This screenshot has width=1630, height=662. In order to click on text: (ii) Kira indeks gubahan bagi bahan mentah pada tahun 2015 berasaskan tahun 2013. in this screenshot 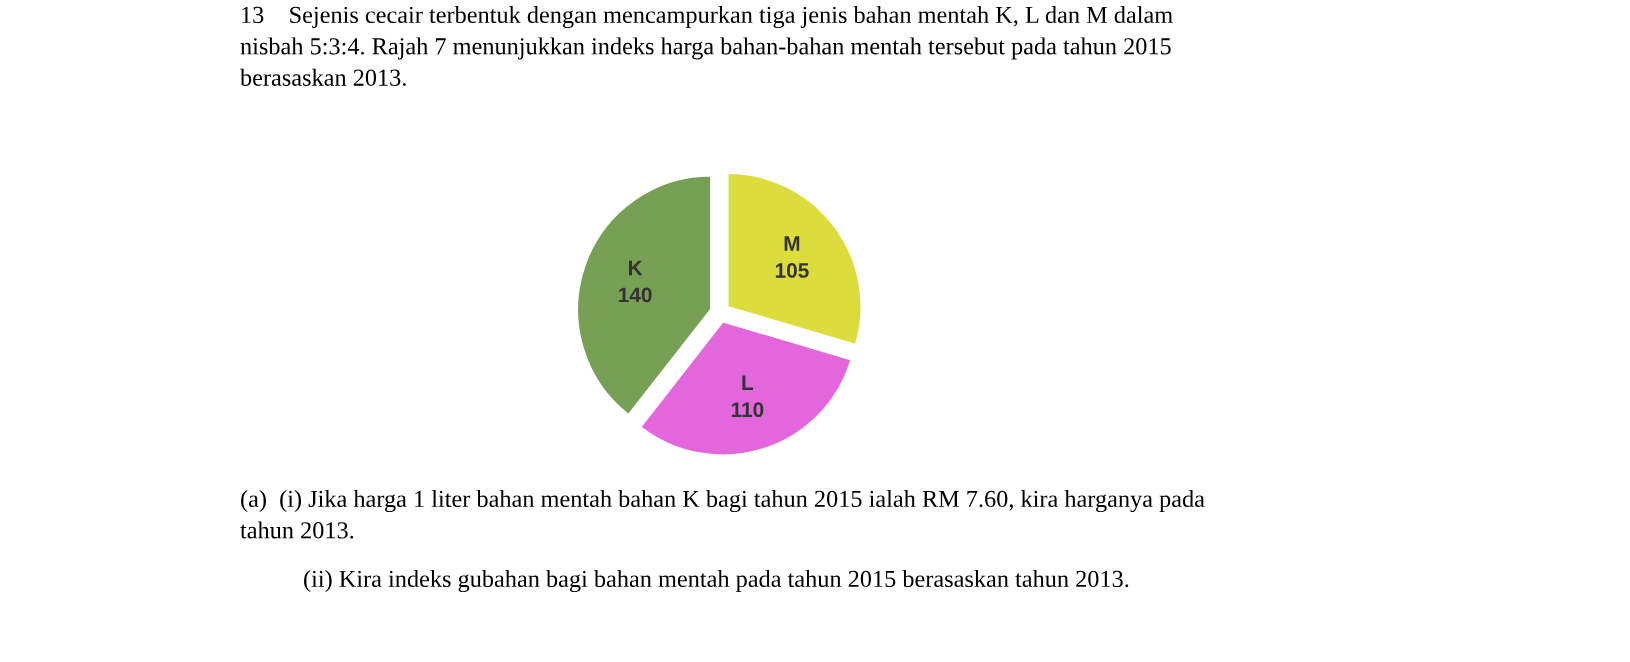, I will do `click(716, 581)`.